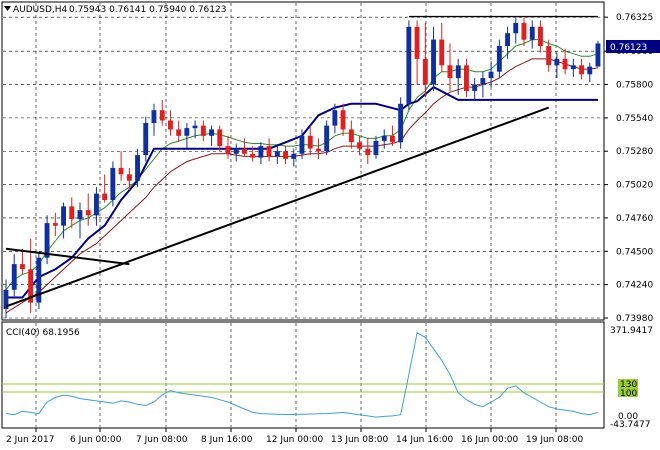  What do you see at coordinates (7, 8) in the screenshot?
I see `triangle-down-icon` at bounding box center [7, 8].